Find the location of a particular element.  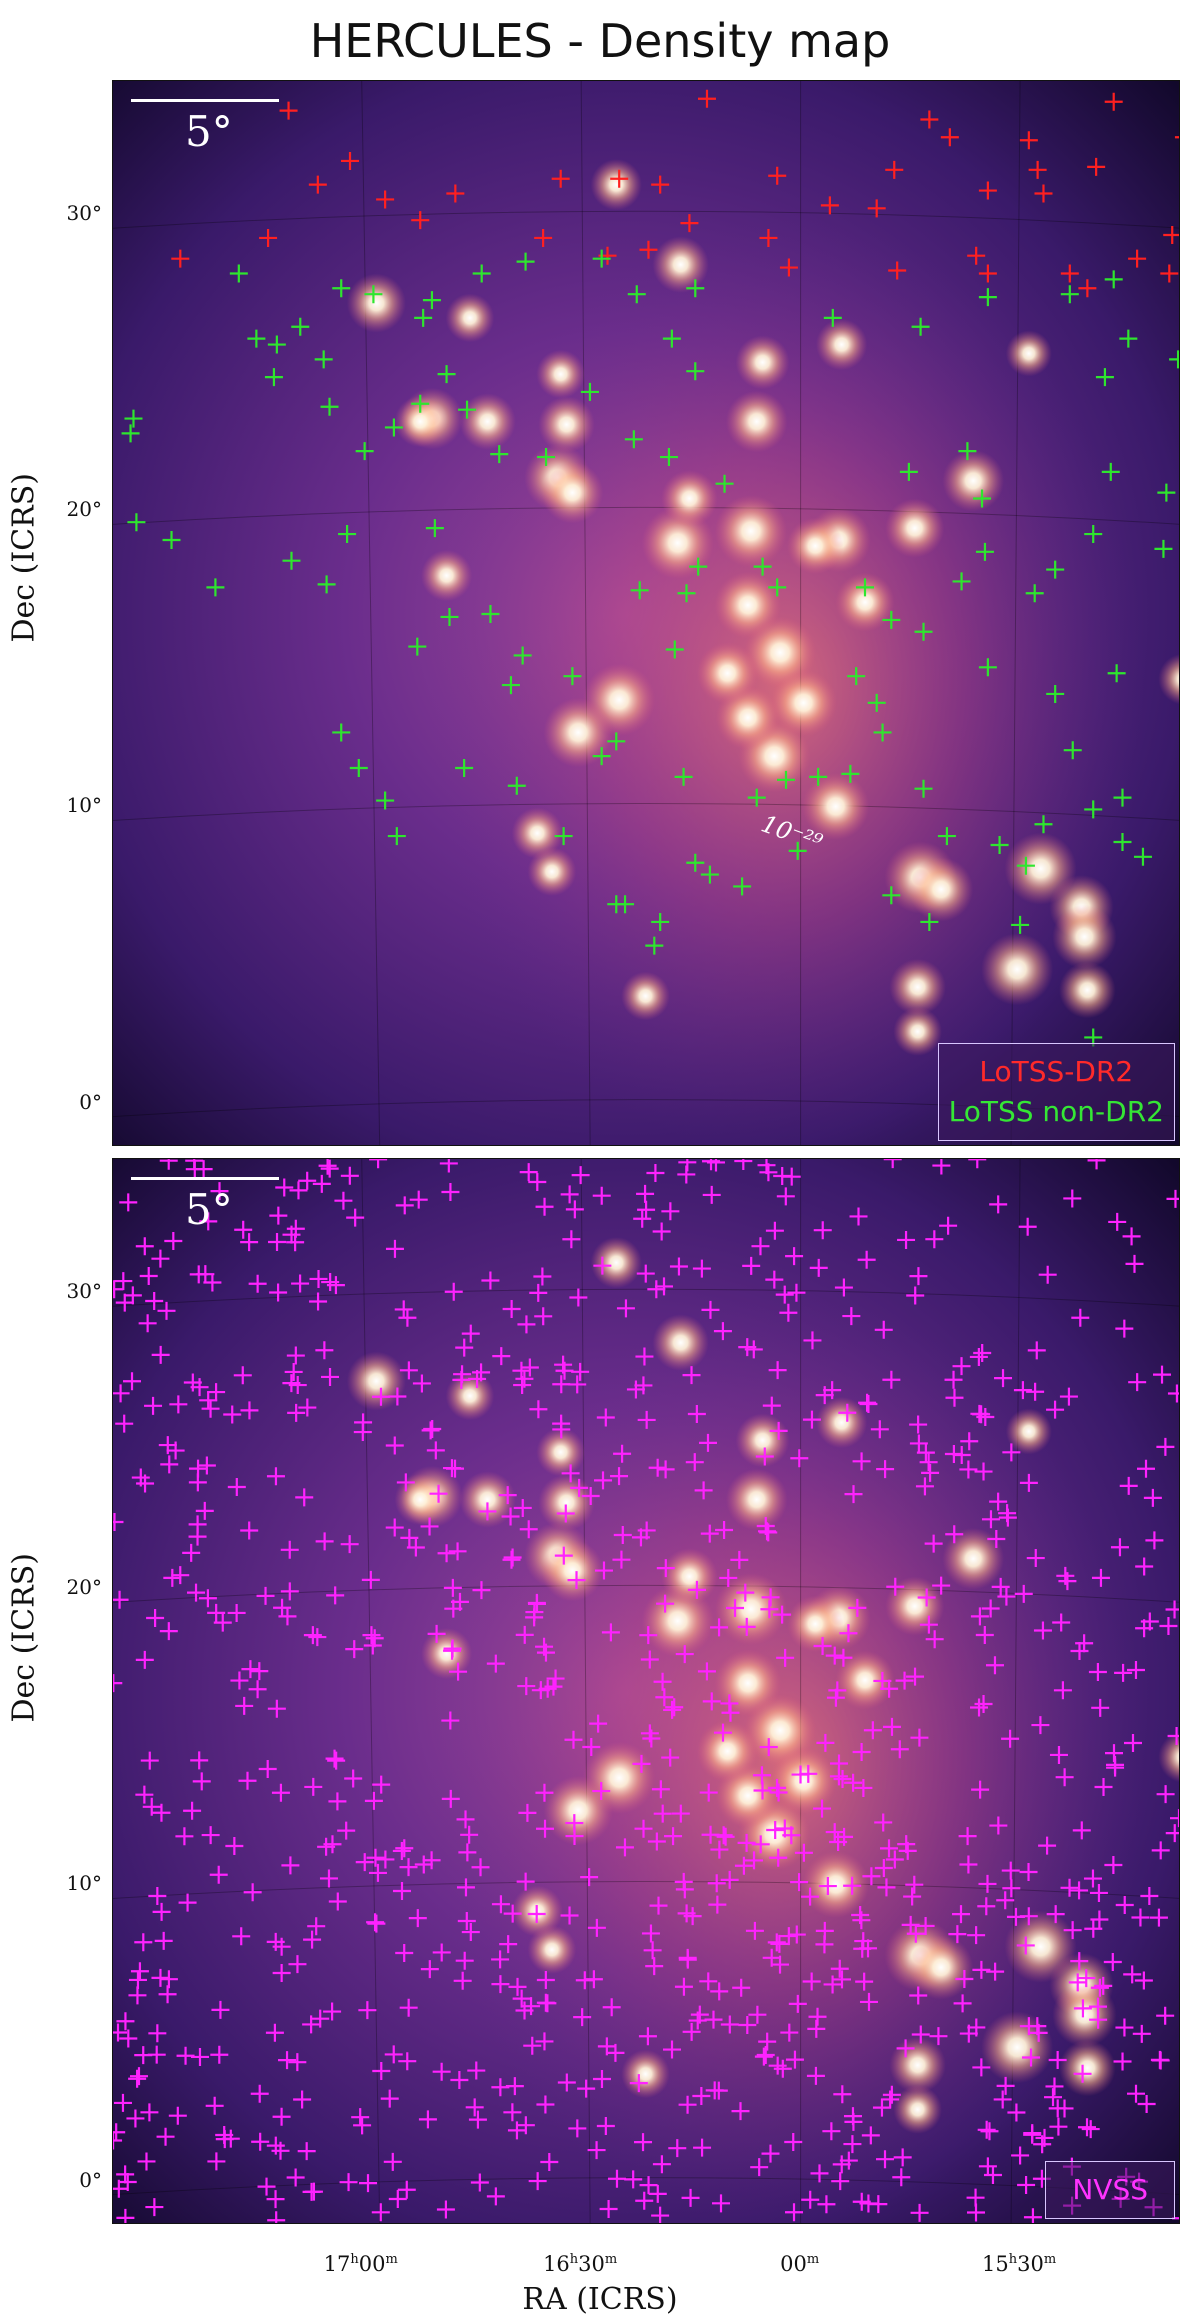

lotss-dr2-marker is located at coordinates (1096, 166).